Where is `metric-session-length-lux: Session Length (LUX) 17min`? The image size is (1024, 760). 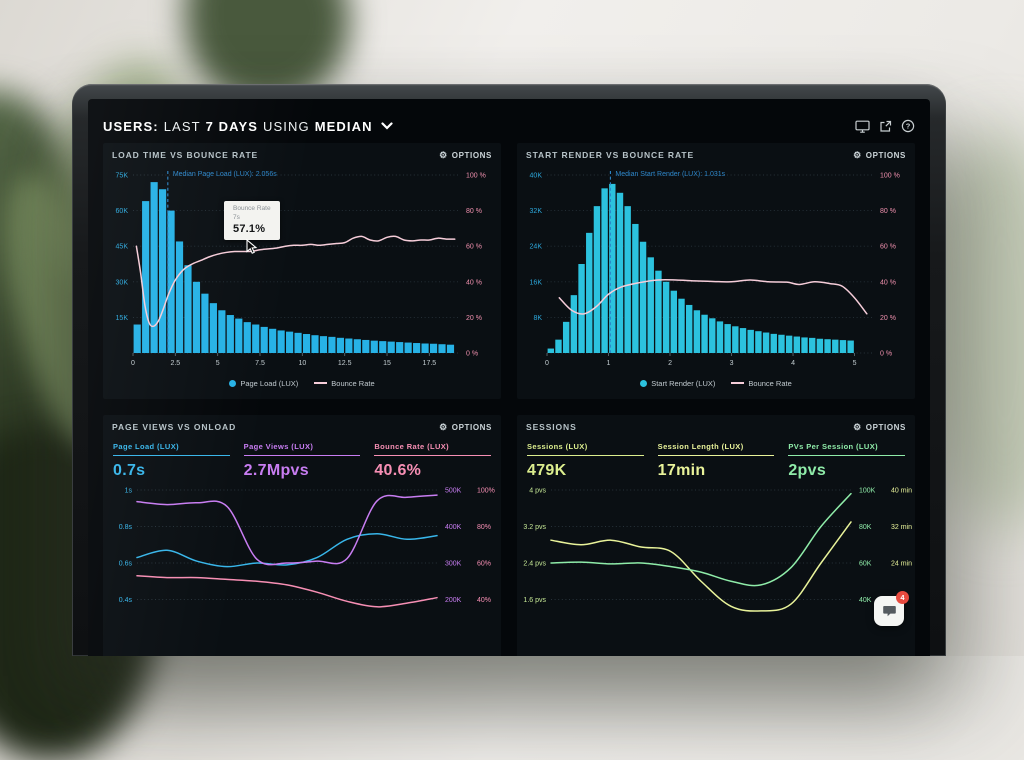
metric-session-length-lux: Session Length (LUX) 17min is located at coordinates (716, 461).